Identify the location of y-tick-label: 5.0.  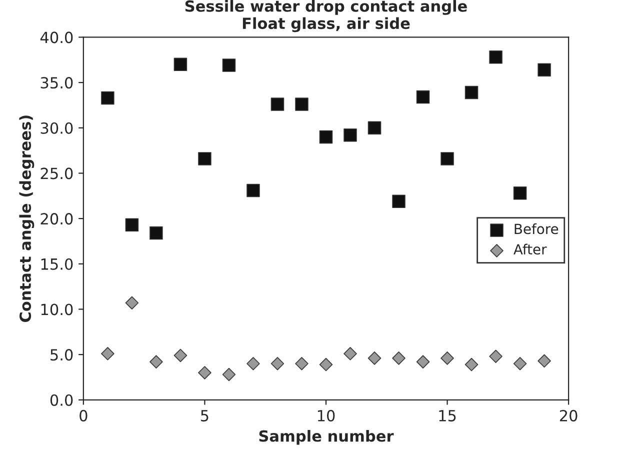
(61, 355).